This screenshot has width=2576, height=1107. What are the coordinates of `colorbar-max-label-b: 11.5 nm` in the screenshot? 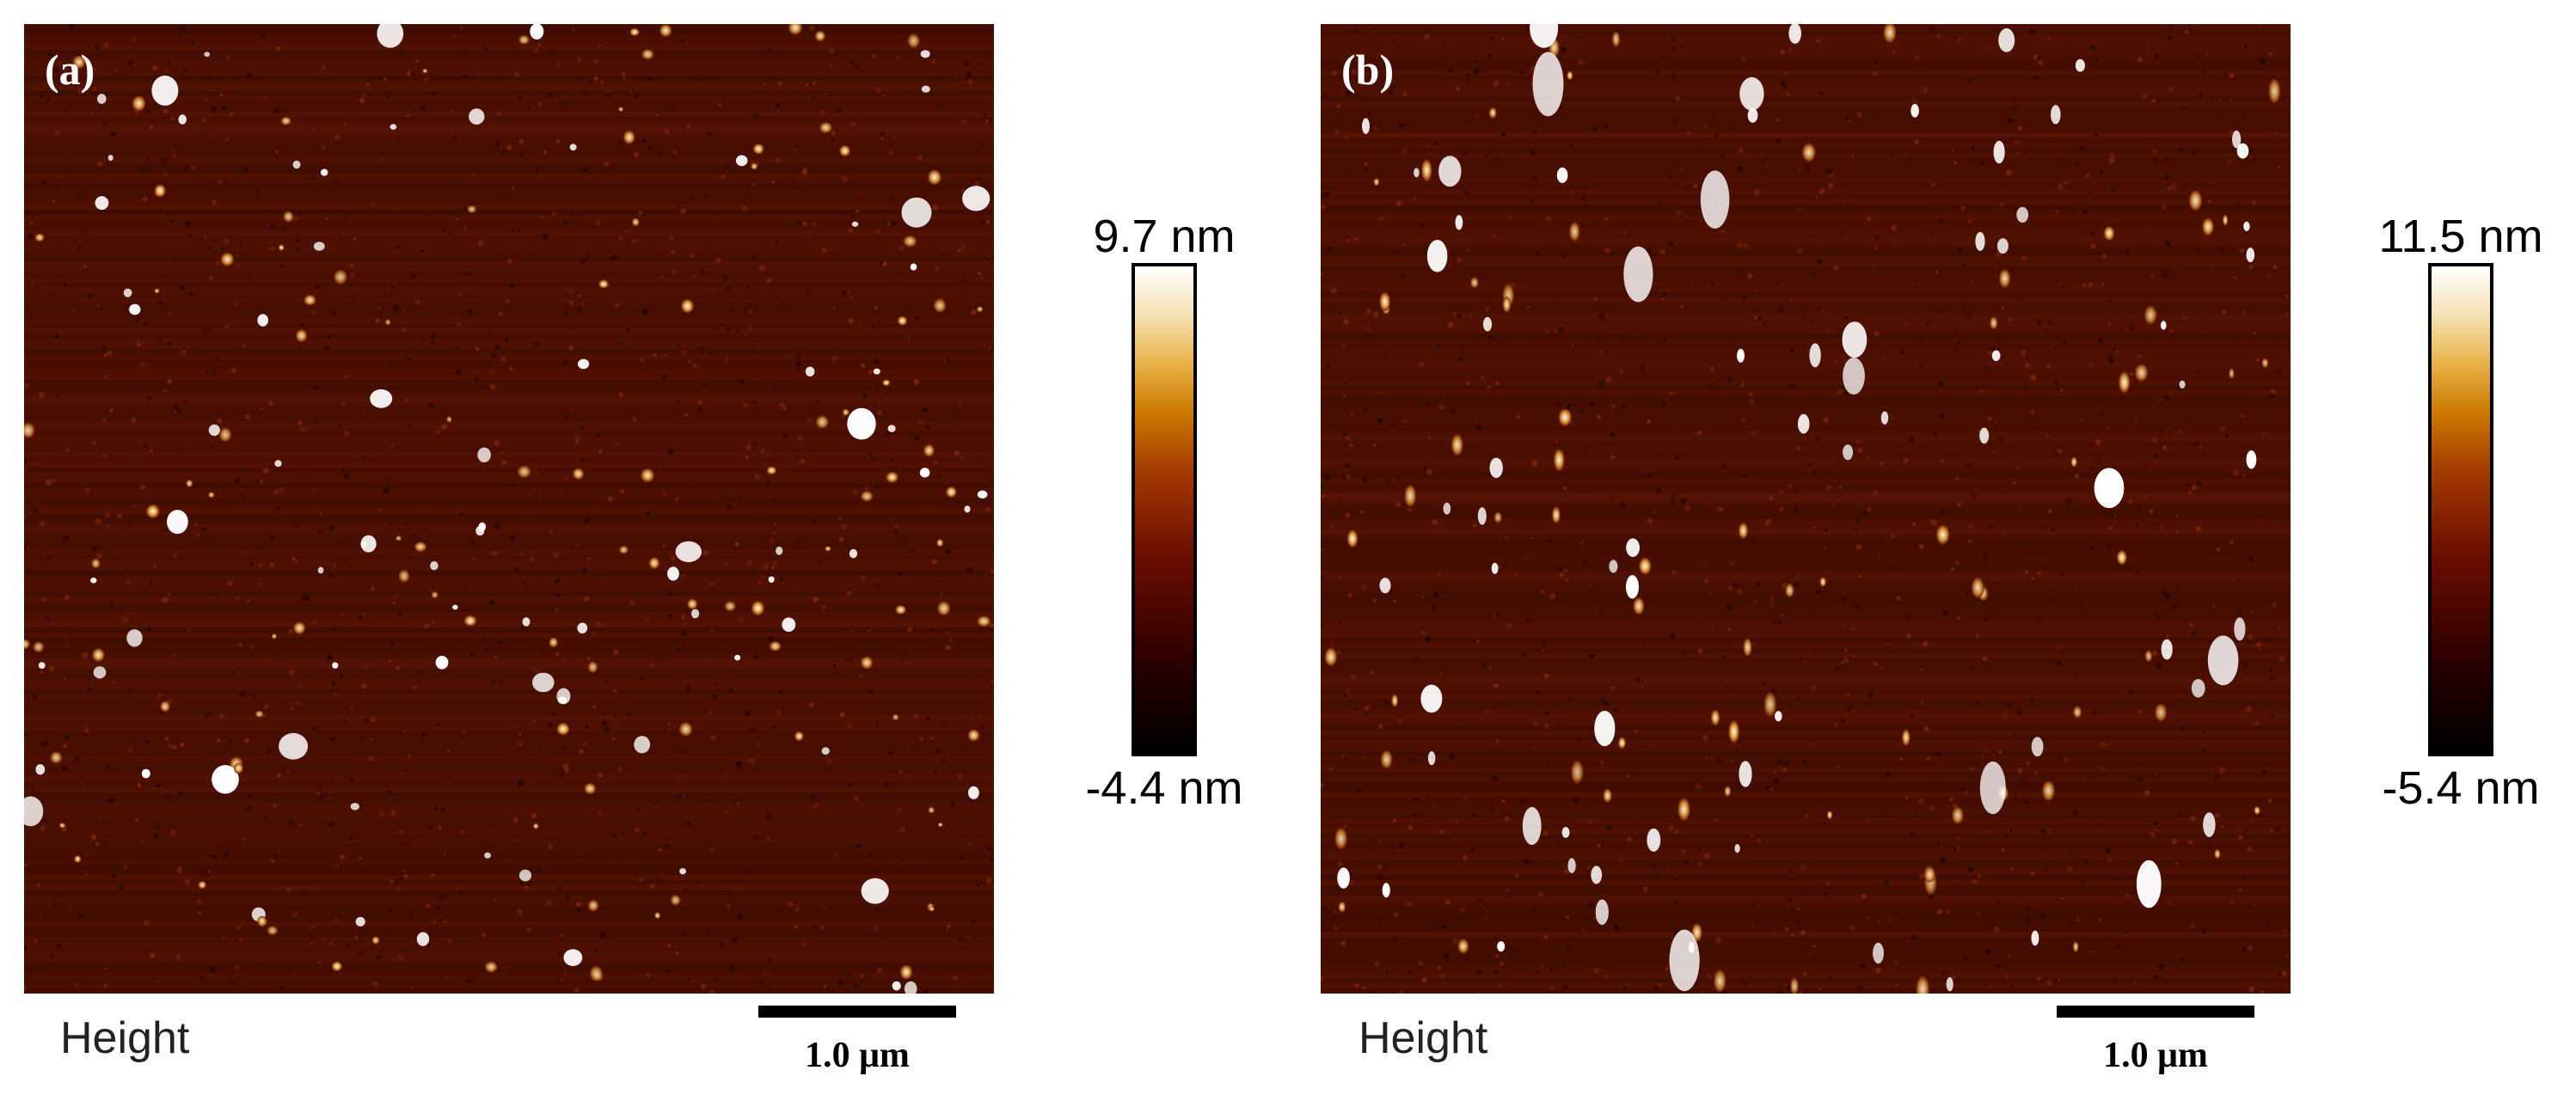 It's located at (2460, 236).